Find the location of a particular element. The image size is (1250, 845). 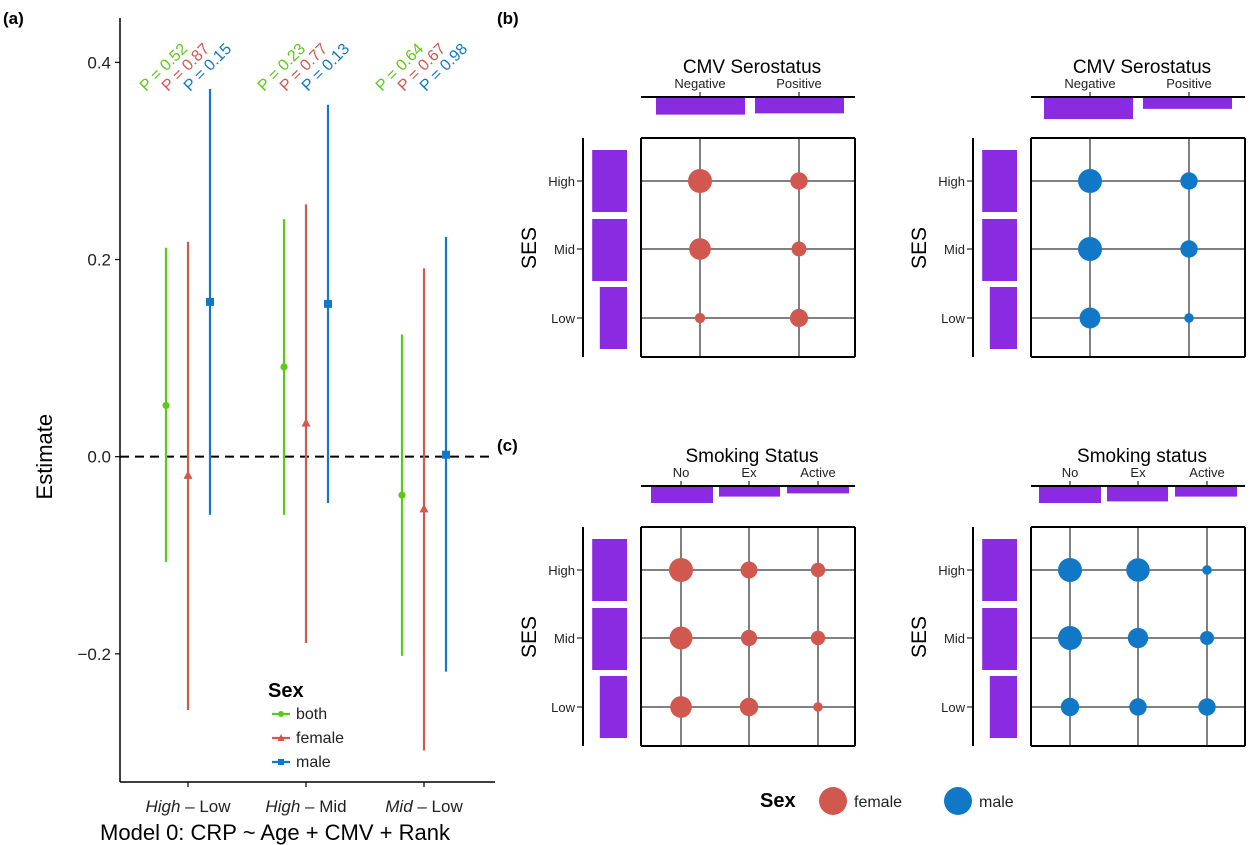

y-axis-title: Estimate is located at coordinates (44, 457).